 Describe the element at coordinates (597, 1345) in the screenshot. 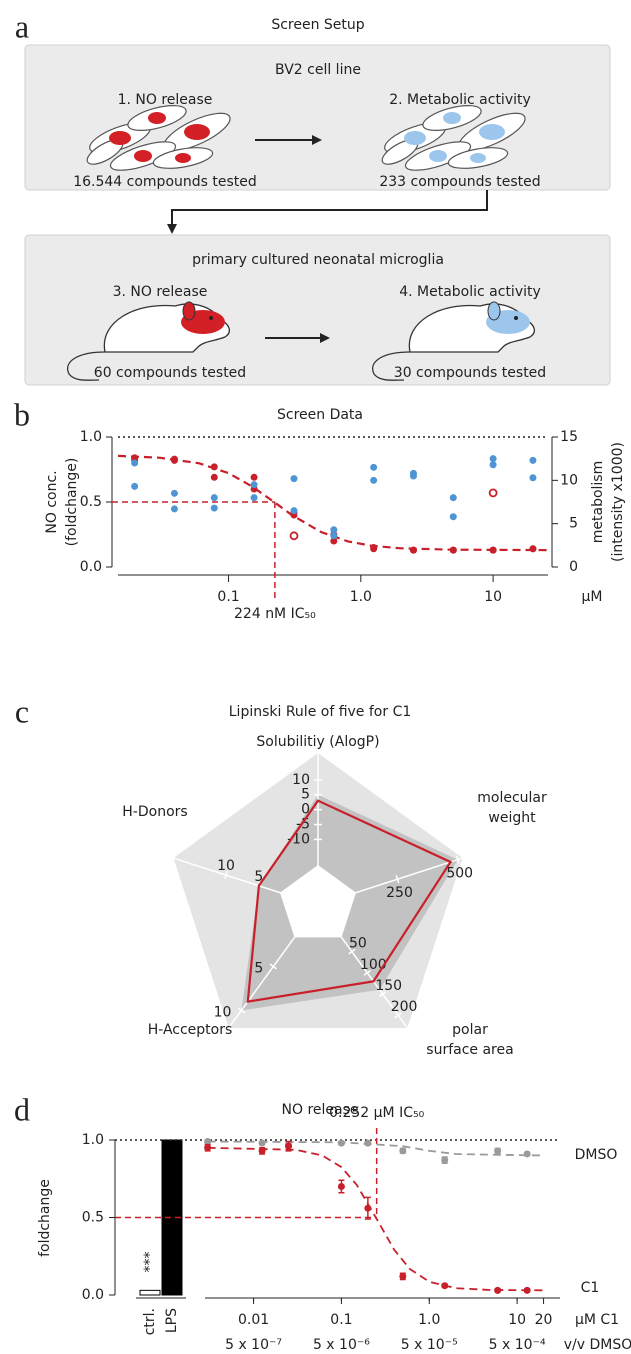

I see `x2-axis-label: v/v DMSO` at that location.